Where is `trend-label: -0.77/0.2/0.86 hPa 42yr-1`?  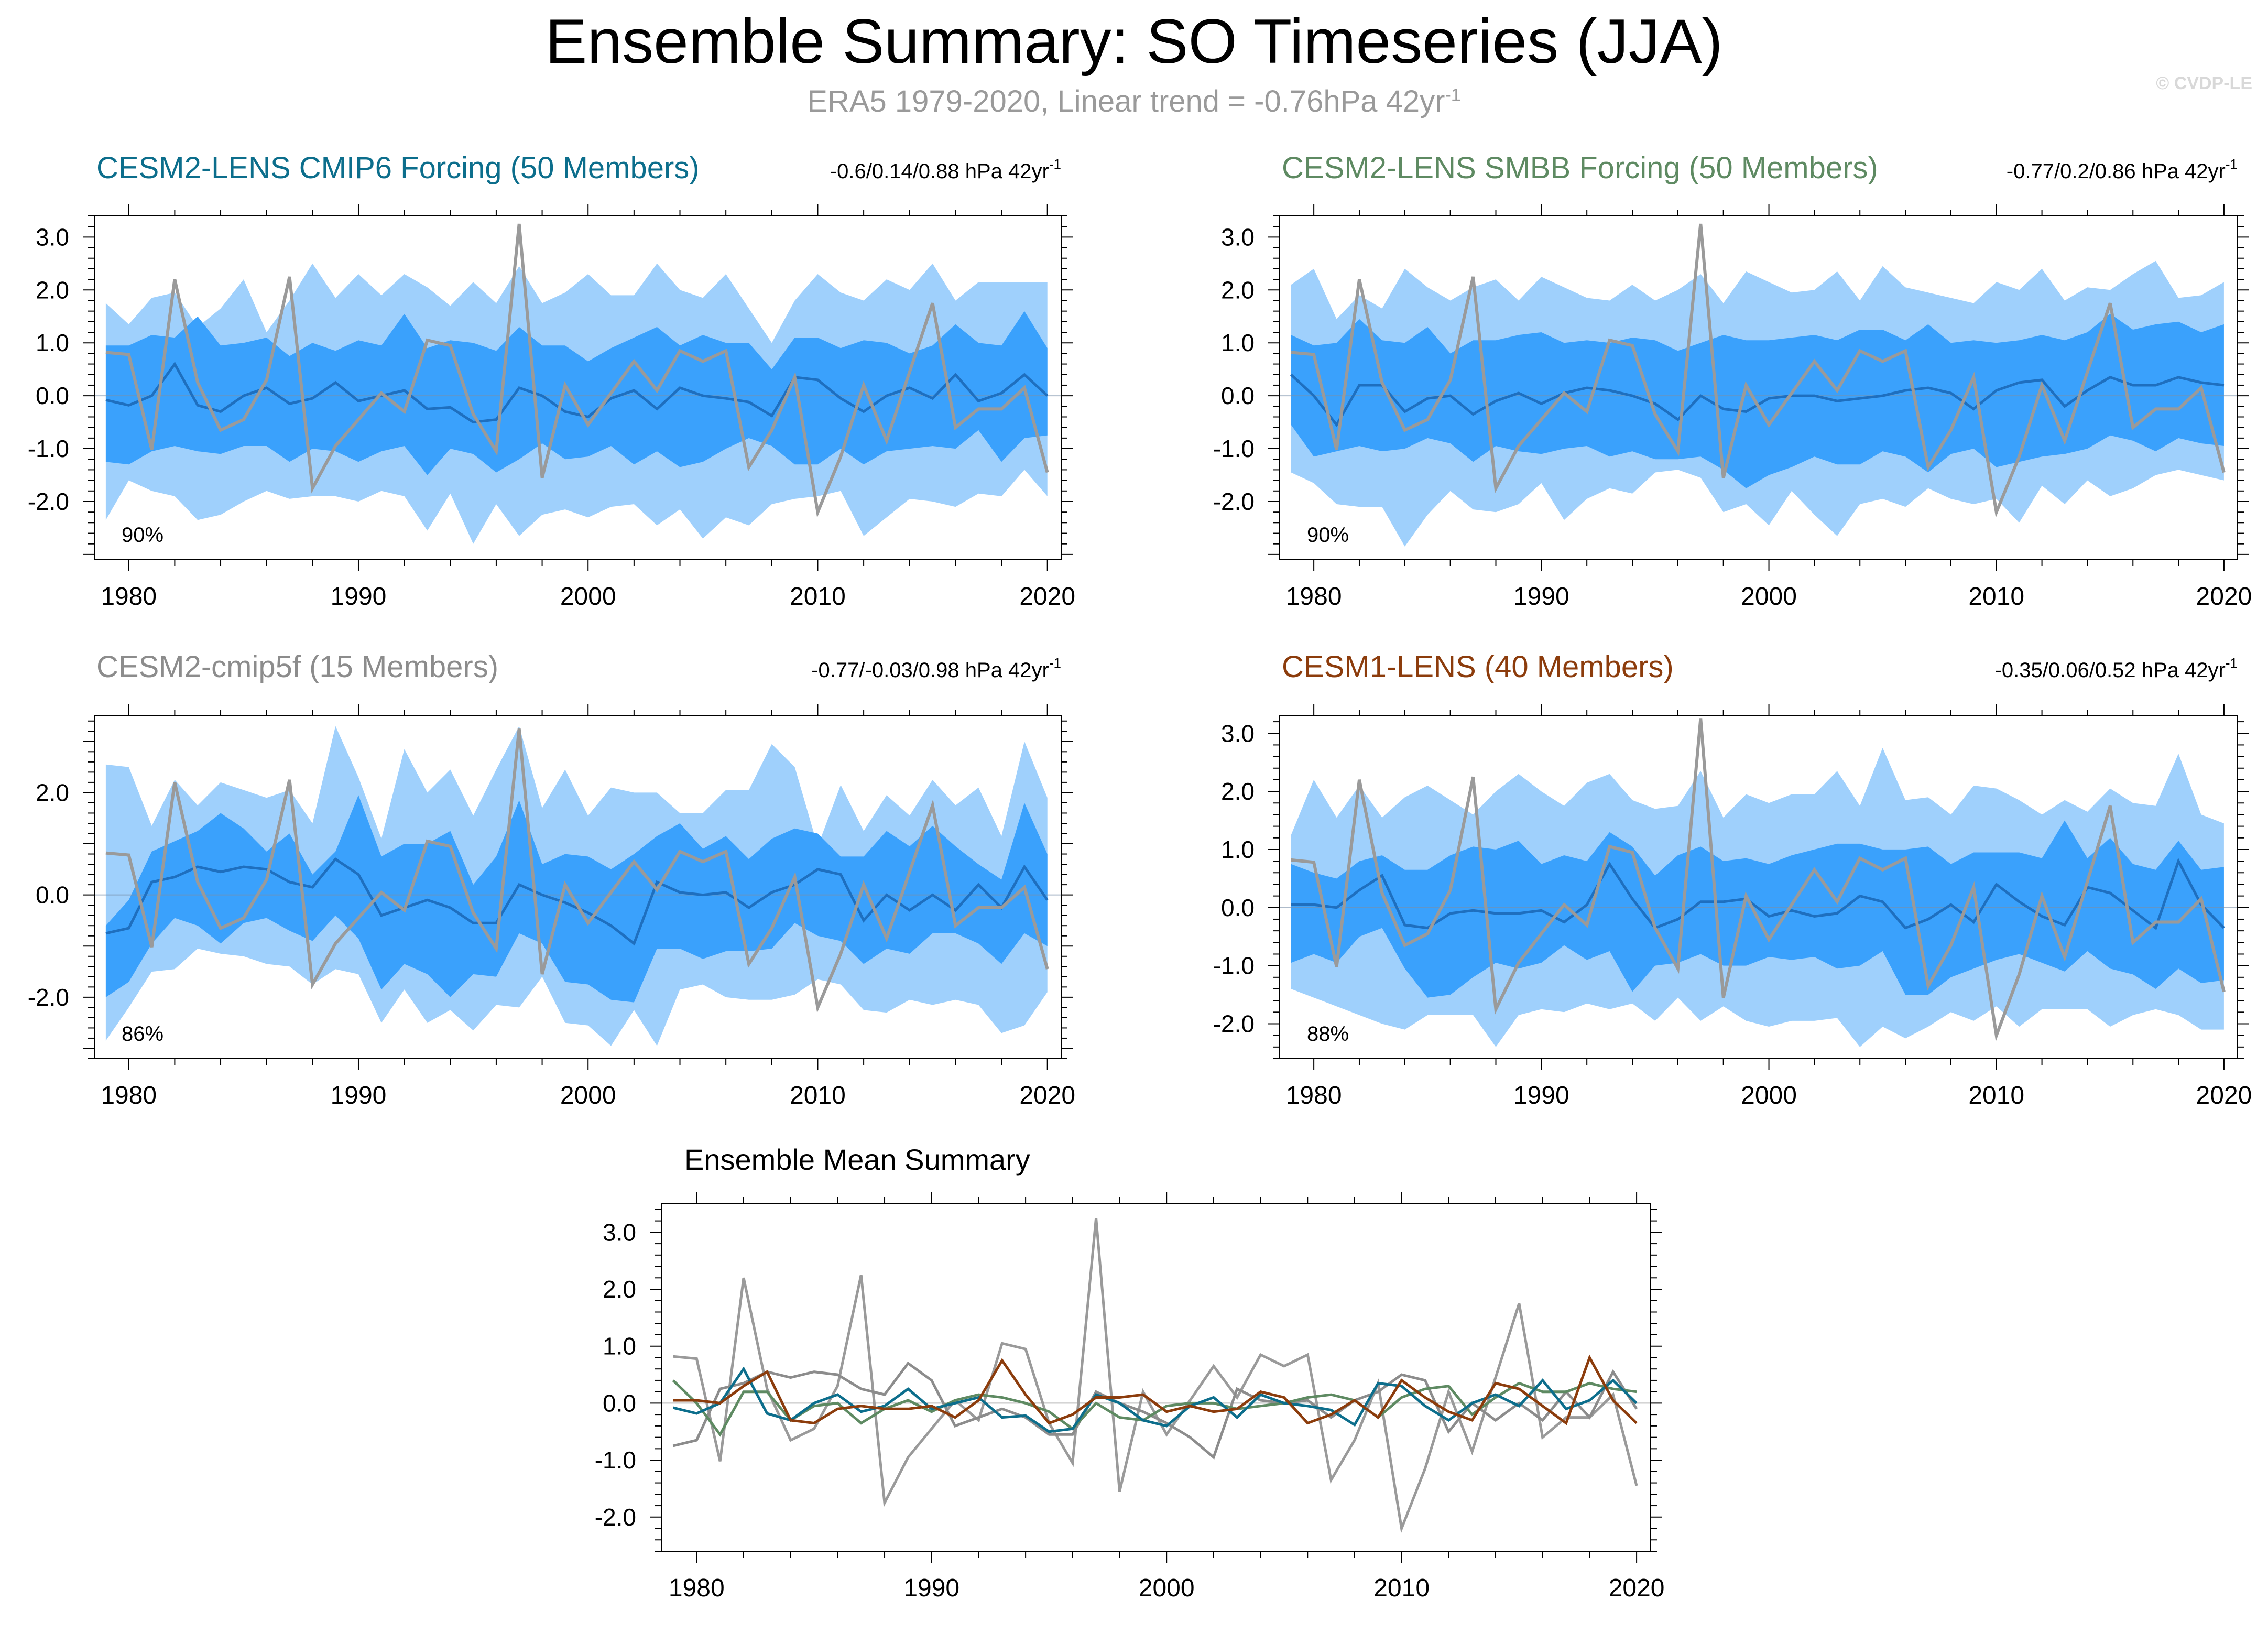
trend-label: -0.77/0.2/0.86 hPa 42yr-1 is located at coordinates (2122, 169).